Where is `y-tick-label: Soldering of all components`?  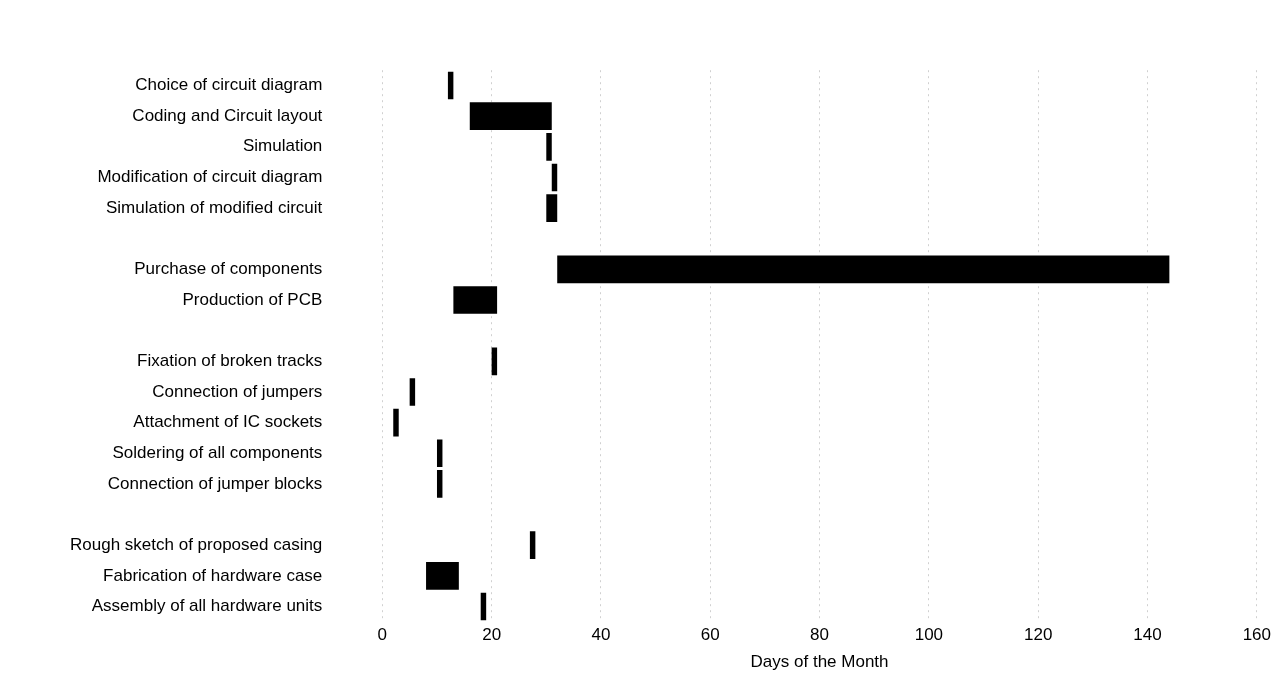
y-tick-label: Soldering of all components is located at coordinates (217, 452).